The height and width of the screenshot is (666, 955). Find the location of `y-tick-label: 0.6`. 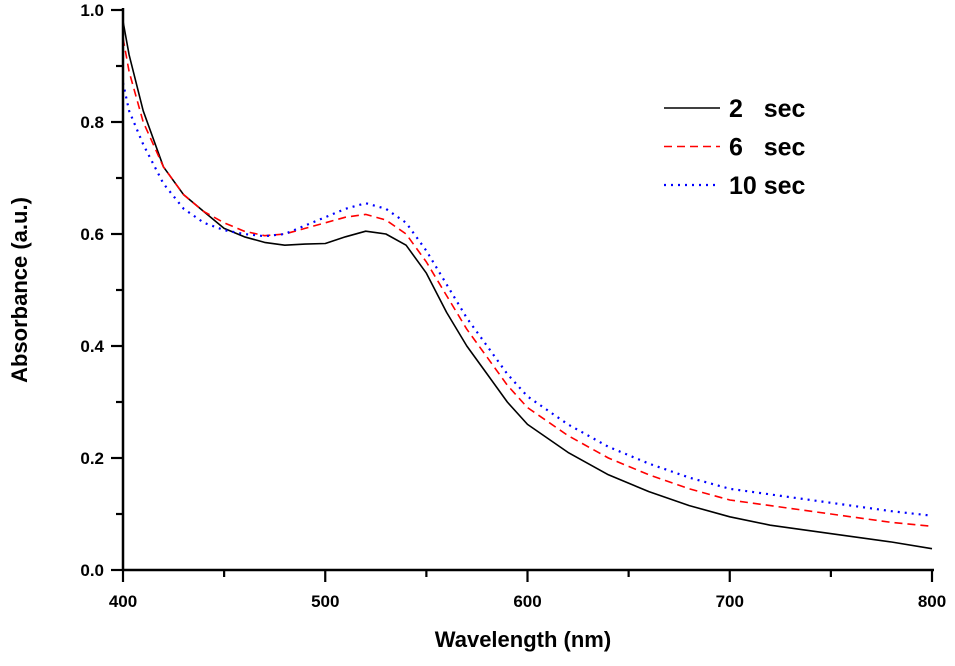

y-tick-label: 0.6 is located at coordinates (92, 234).